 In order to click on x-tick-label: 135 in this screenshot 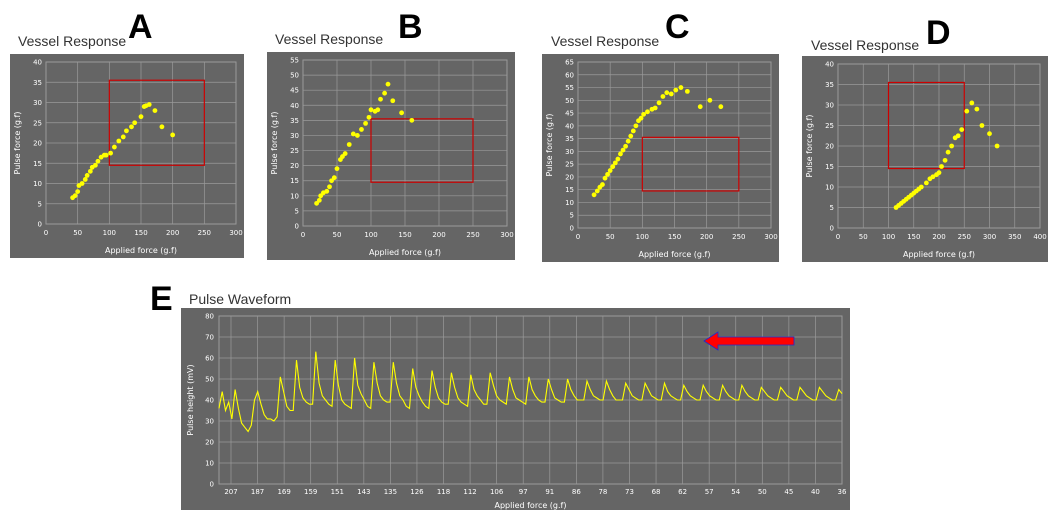, I will do `click(390, 492)`.